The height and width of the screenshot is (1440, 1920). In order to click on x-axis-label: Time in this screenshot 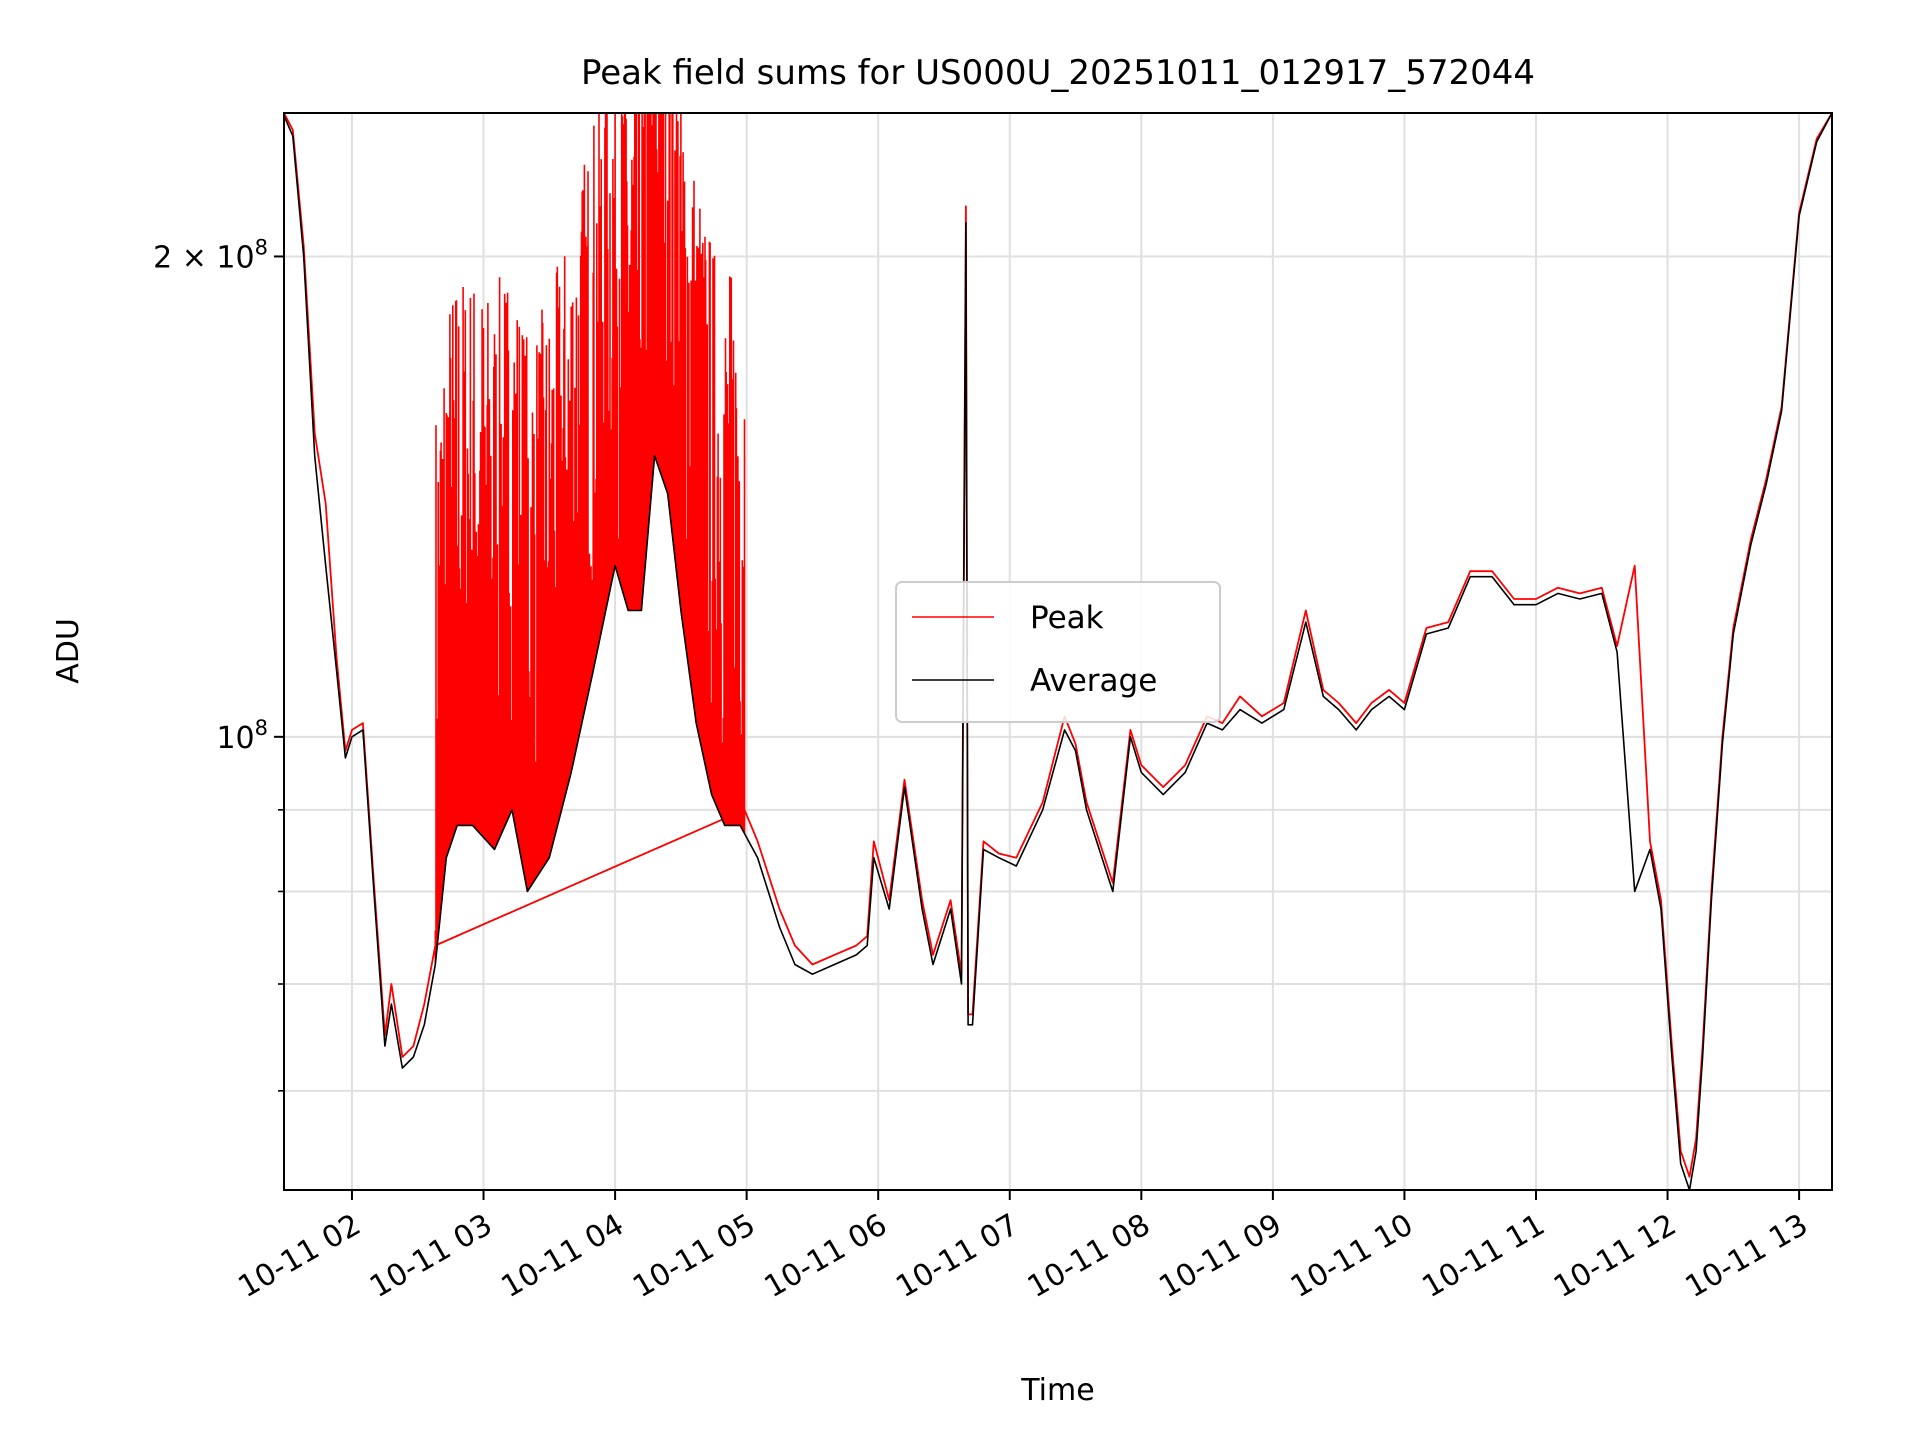, I will do `click(1057, 1390)`.